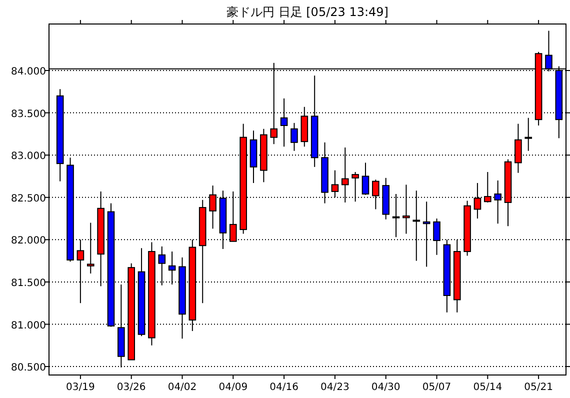 This screenshot has width=570, height=398. I want to click on xtick-label: 04/30, so click(385, 387).